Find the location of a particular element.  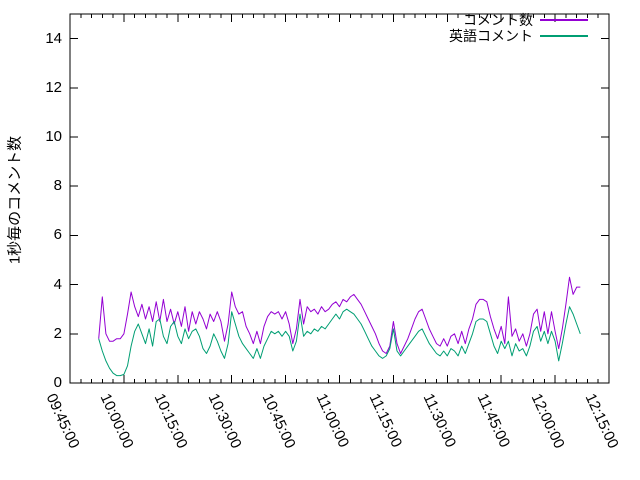

y-tick-label: 0 is located at coordinates (57, 382).